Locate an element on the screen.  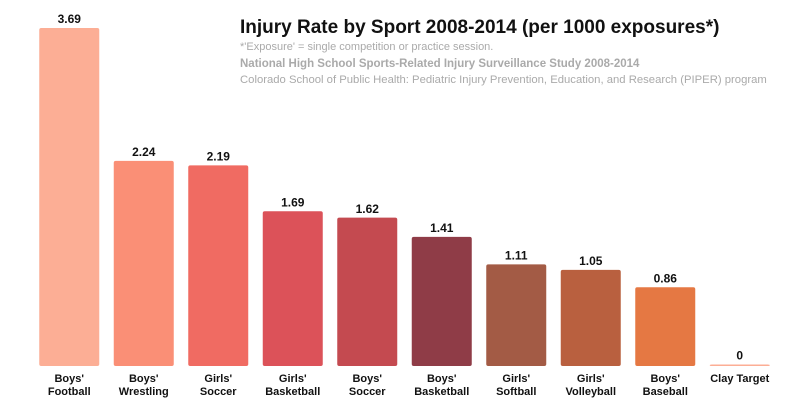
value-label: 1.69 is located at coordinates (293, 202).